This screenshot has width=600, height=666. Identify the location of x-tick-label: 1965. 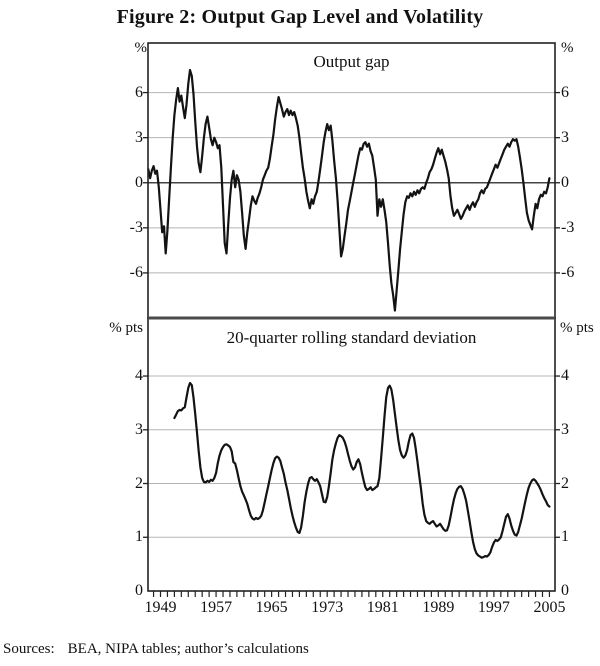
(271, 607).